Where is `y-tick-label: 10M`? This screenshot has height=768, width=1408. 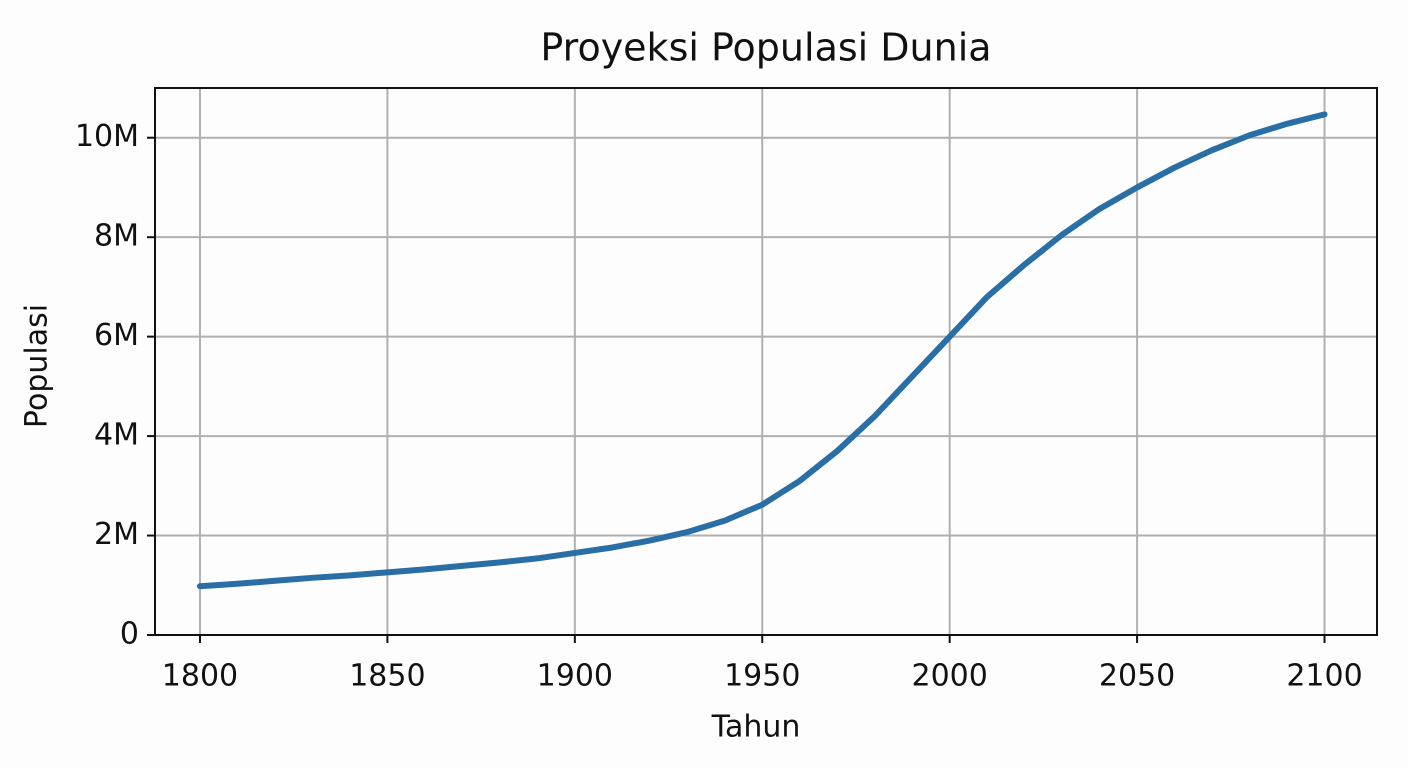 y-tick-label: 10M is located at coordinates (107, 136).